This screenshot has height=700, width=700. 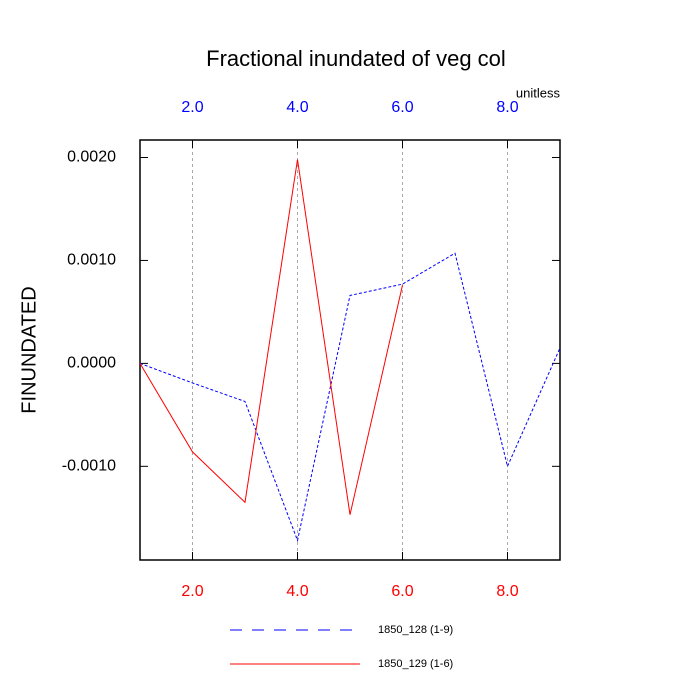 What do you see at coordinates (402, 107) in the screenshot?
I see `x-tick-label-top: 6.0` at bounding box center [402, 107].